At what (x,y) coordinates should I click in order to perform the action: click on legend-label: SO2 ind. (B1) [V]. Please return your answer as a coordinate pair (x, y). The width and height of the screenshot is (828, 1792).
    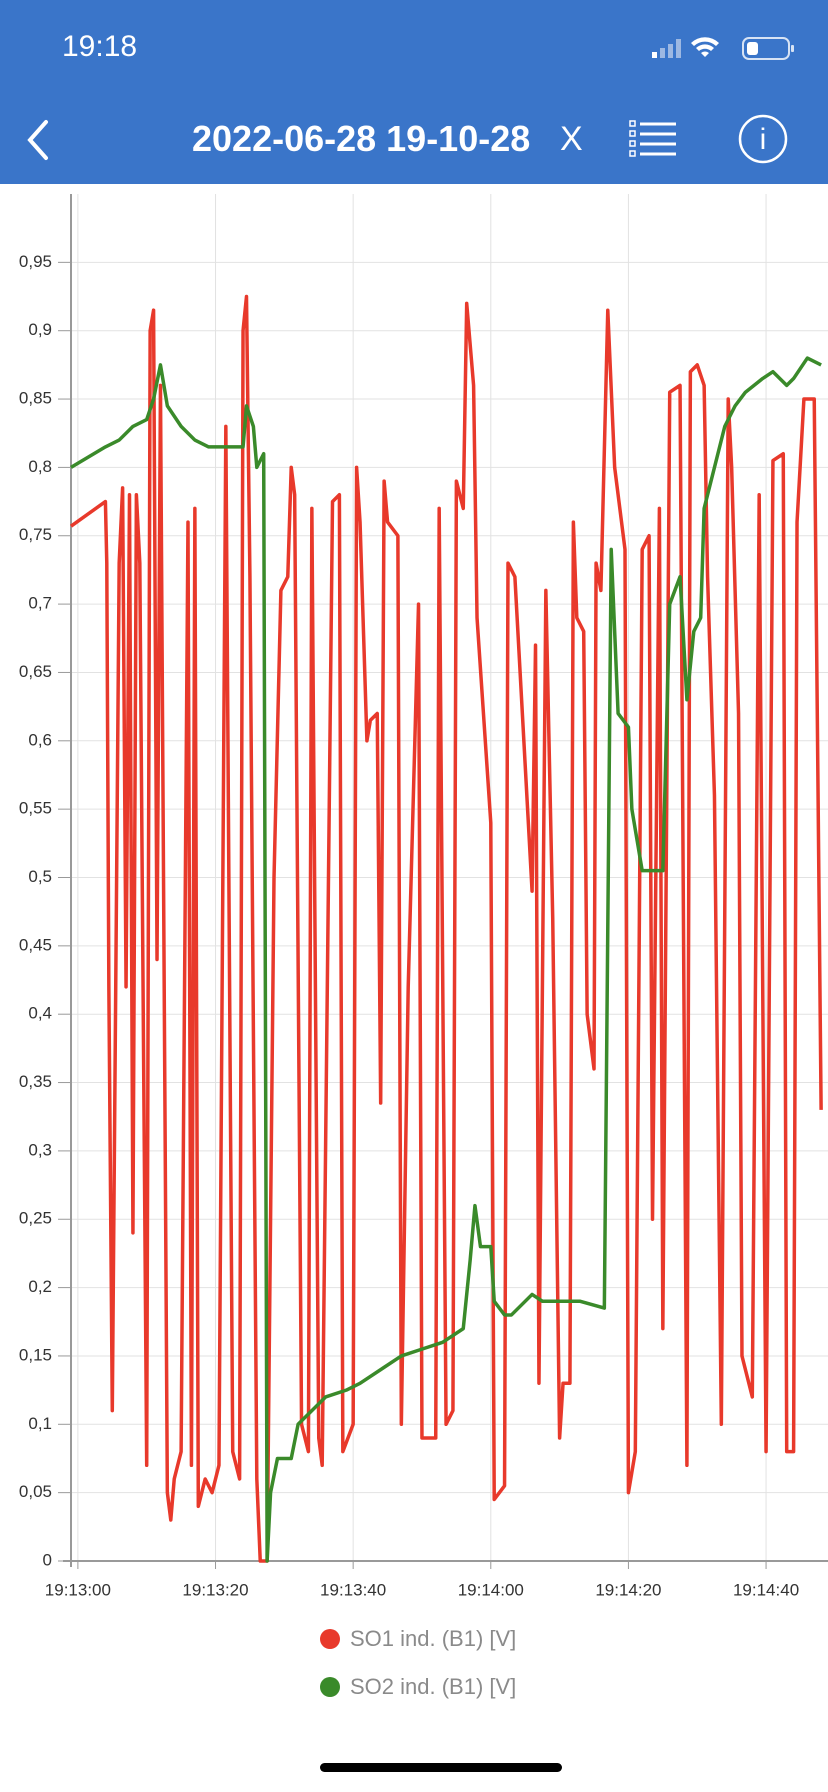
    Looking at the image, I should click on (433, 1686).